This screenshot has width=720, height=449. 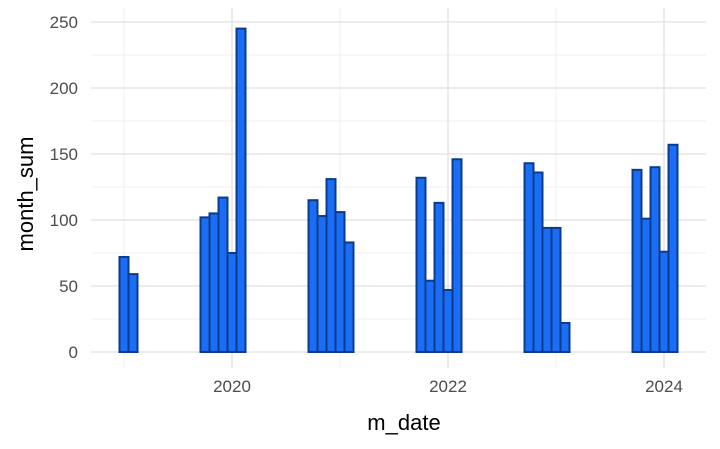 I want to click on x-tick-label: 2022, so click(x=448, y=386).